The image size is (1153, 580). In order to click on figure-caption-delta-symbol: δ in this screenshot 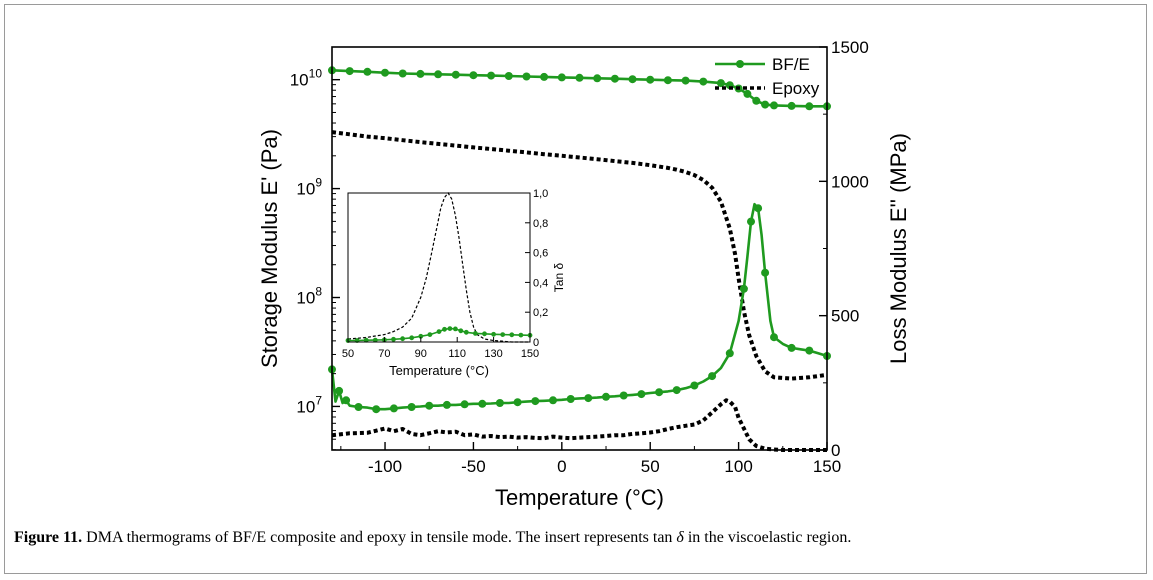, I will do `click(680, 537)`.